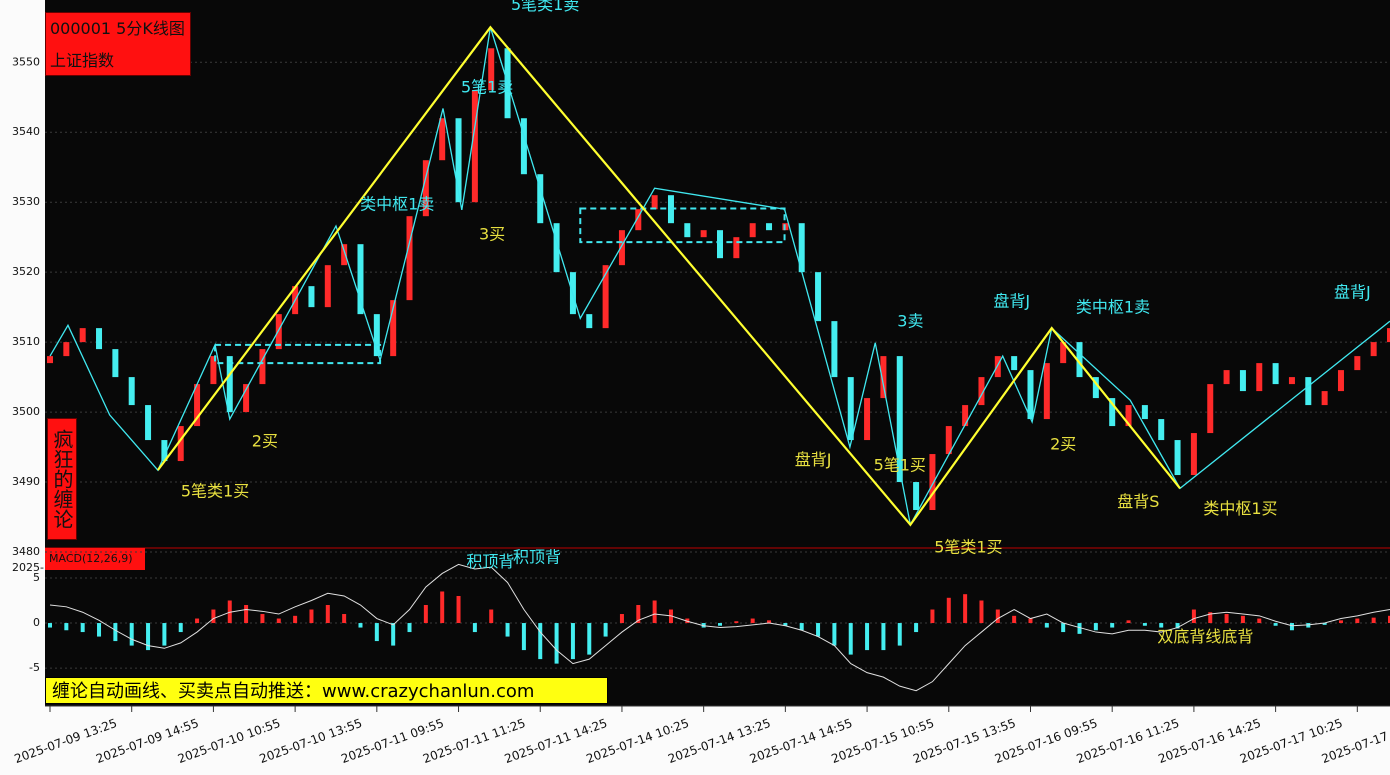  What do you see at coordinates (82, 60) in the screenshot?
I see `chart-subtitle: 上证指数` at bounding box center [82, 60].